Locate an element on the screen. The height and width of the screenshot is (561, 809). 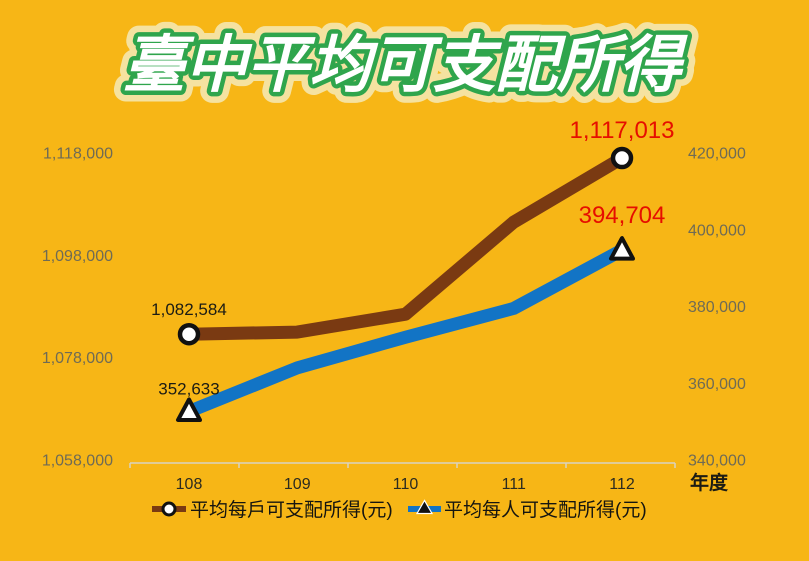
legend-label-household: 平均每戶可支配所得(元) is located at coordinates (291, 510).